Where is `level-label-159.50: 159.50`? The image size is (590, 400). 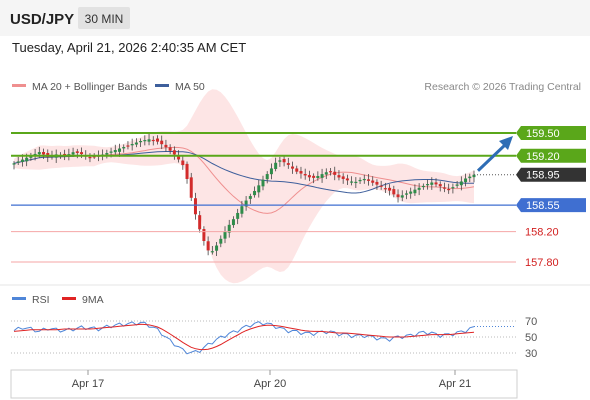
level-label-159.50: 159.50 is located at coordinates (543, 134).